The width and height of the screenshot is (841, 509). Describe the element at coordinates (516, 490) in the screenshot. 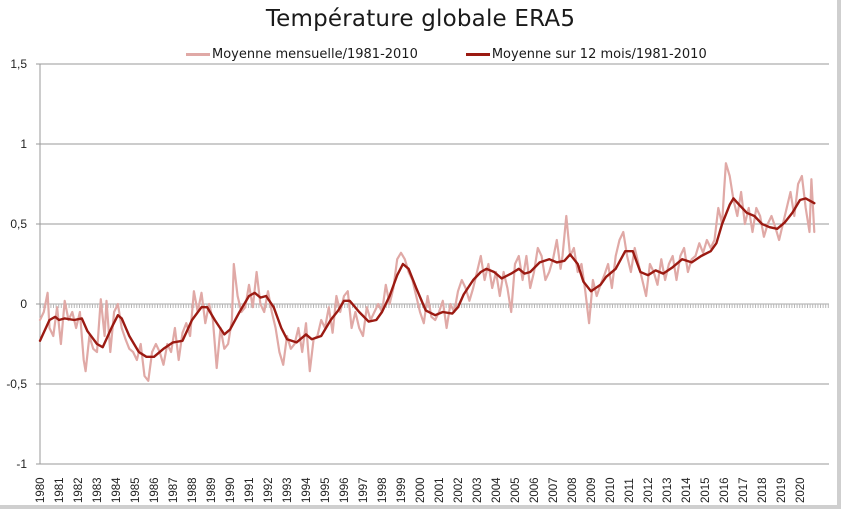

I see `x-tick-label: 2005` at that location.